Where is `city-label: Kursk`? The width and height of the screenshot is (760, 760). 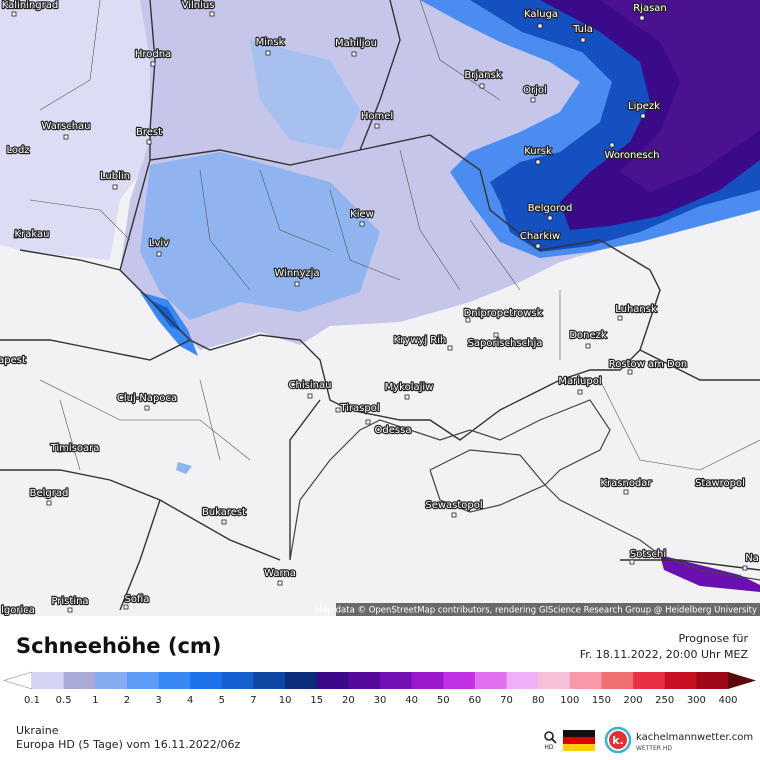
city-label: Kursk is located at coordinates (538, 151).